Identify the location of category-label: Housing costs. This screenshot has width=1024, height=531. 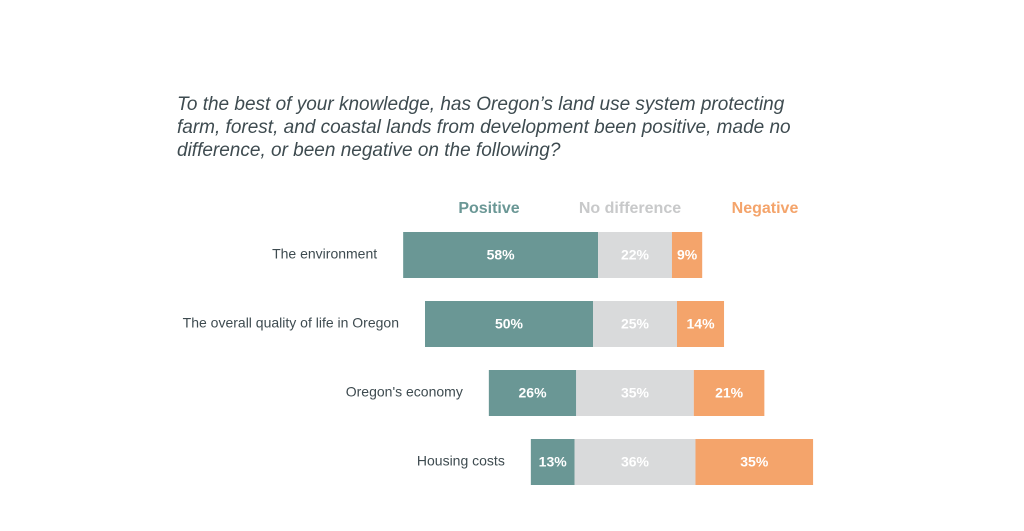
(461, 461).